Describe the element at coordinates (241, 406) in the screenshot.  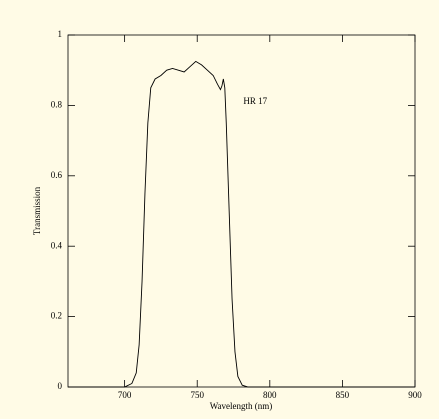
I see `x-axis-label: Wavelength (nm)` at that location.